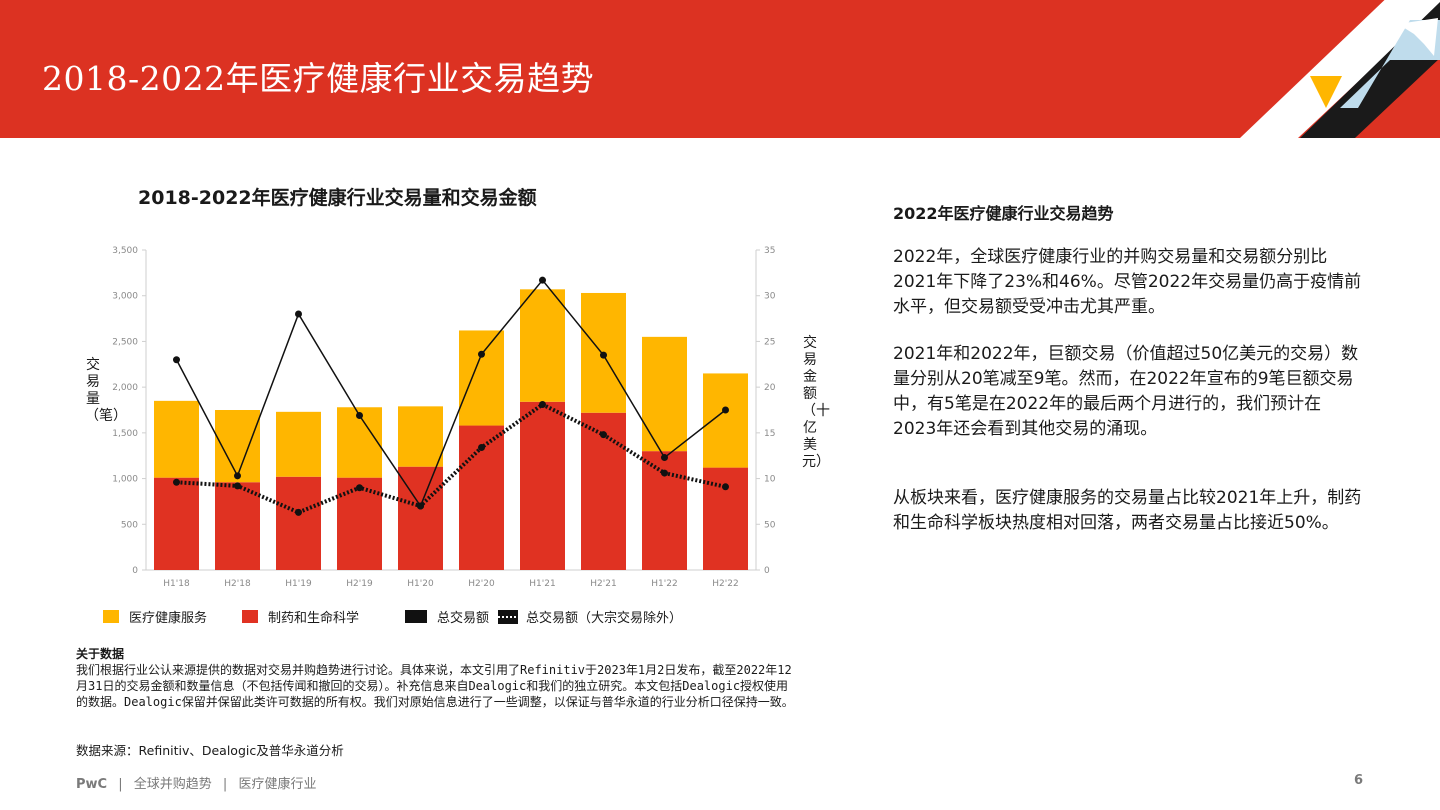 The width and height of the screenshot is (1440, 810). I want to click on y-tick-label-right: 250, so click(770, 342).